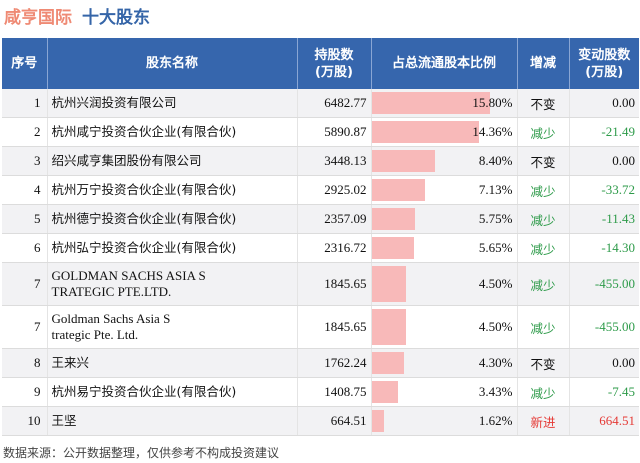 Image resolution: width=640 pixels, height=463 pixels. What do you see at coordinates (24, 219) in the screenshot?
I see `rank-cell: 5` at bounding box center [24, 219].